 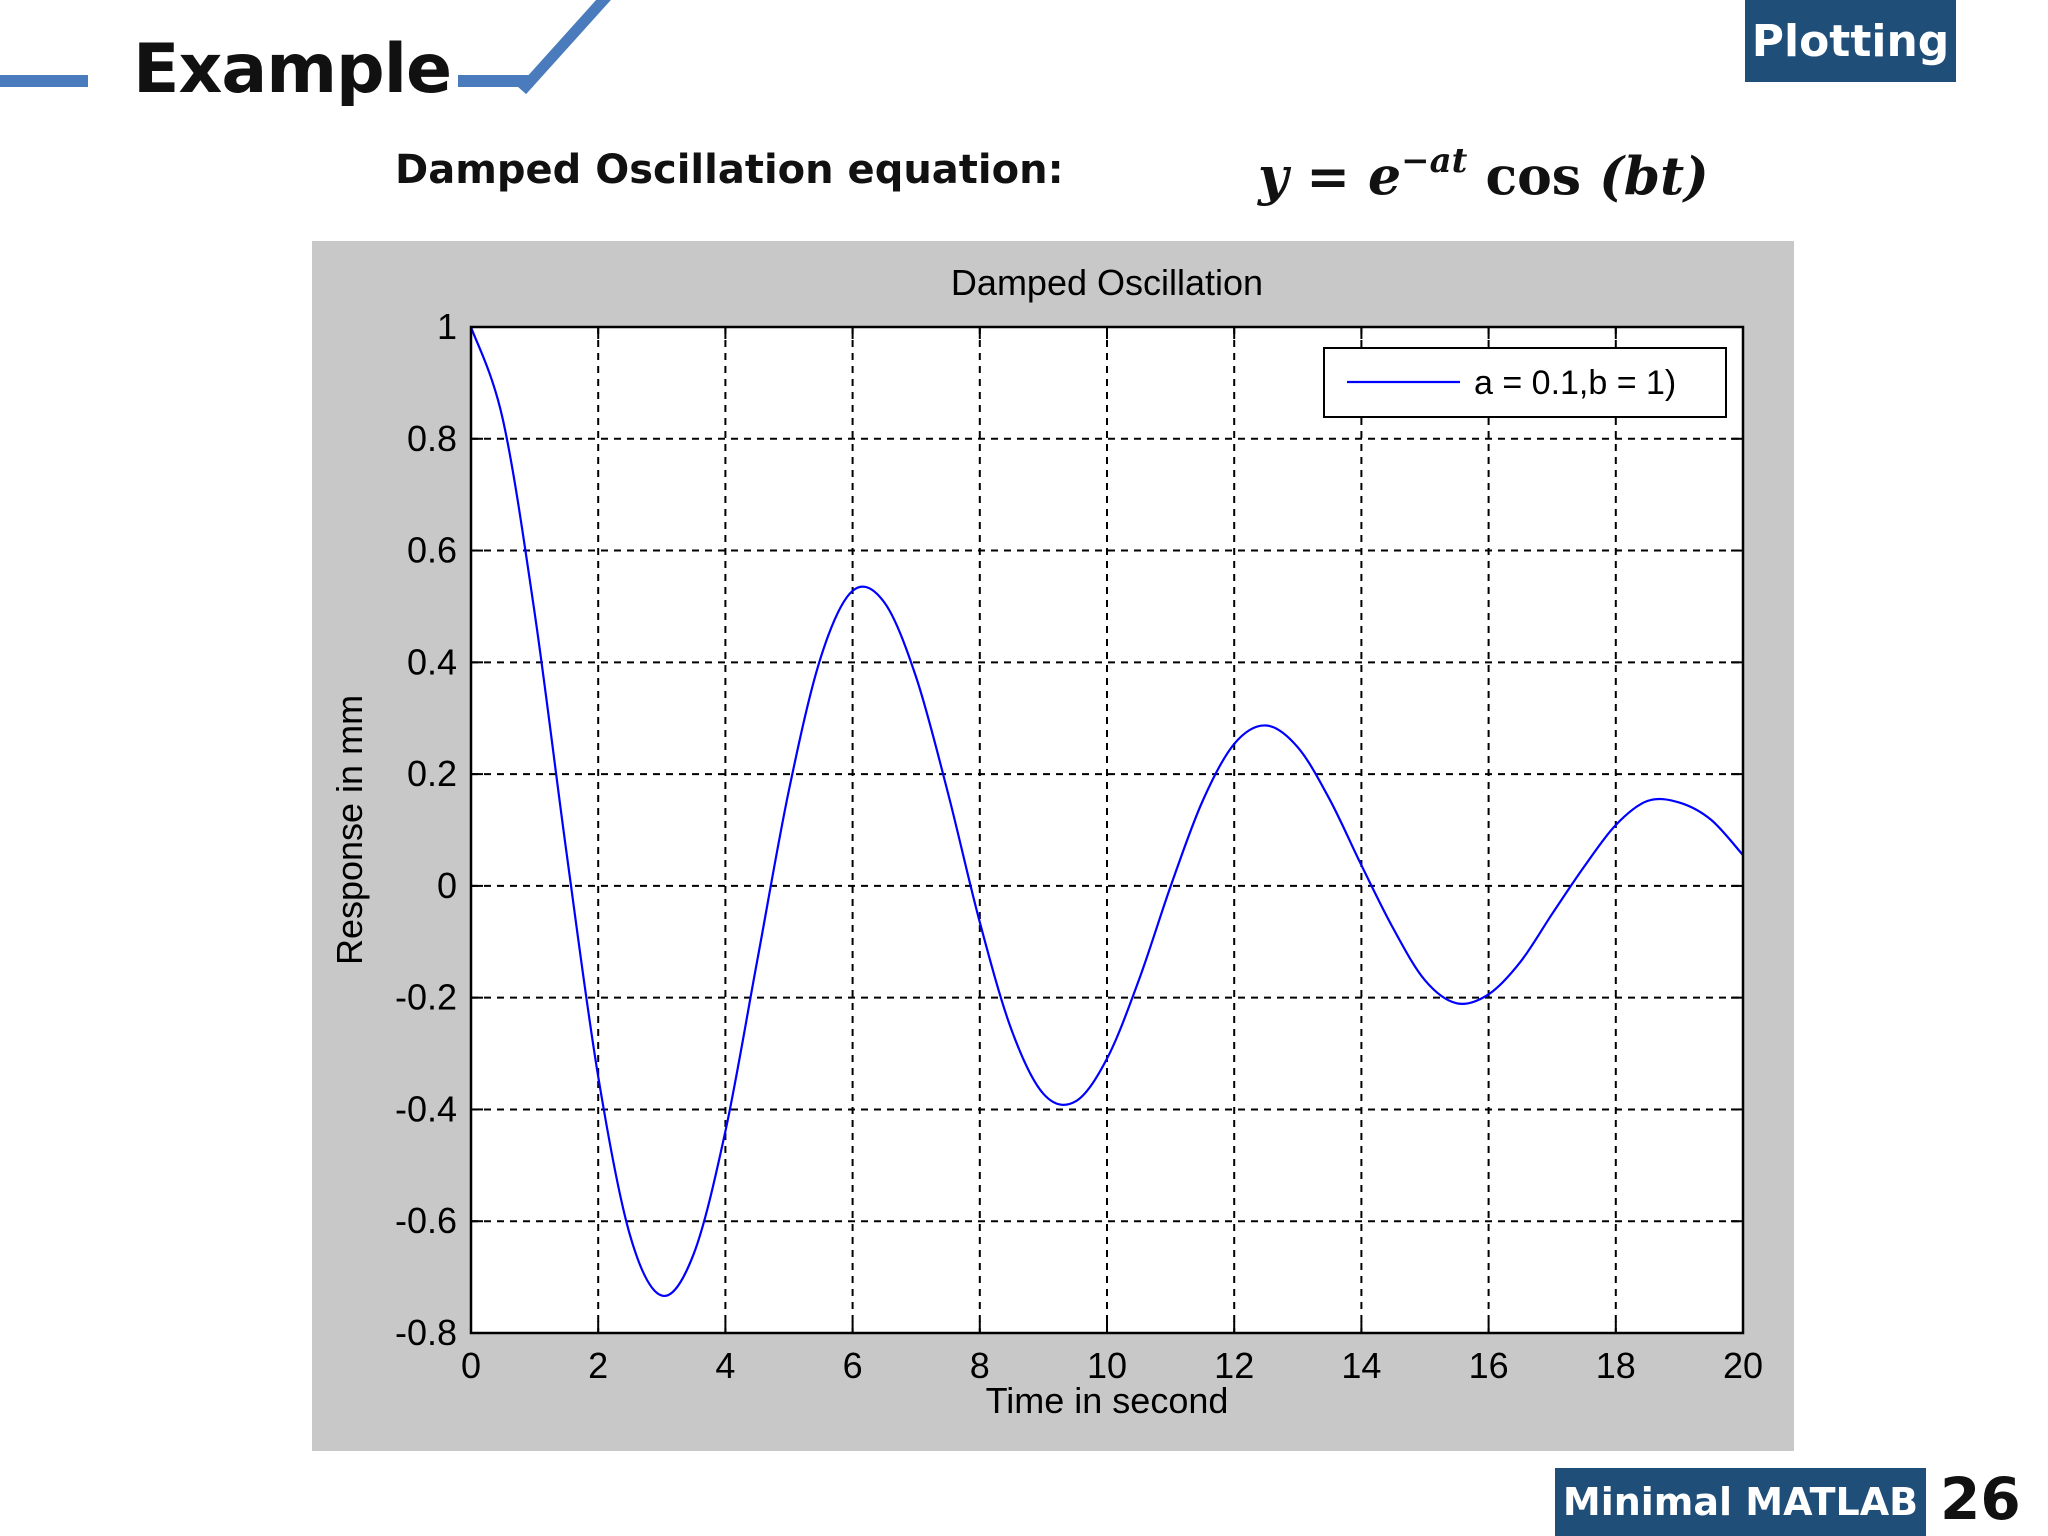 What do you see at coordinates (1743, 1365) in the screenshot?
I see `x-tick-label: 20` at bounding box center [1743, 1365].